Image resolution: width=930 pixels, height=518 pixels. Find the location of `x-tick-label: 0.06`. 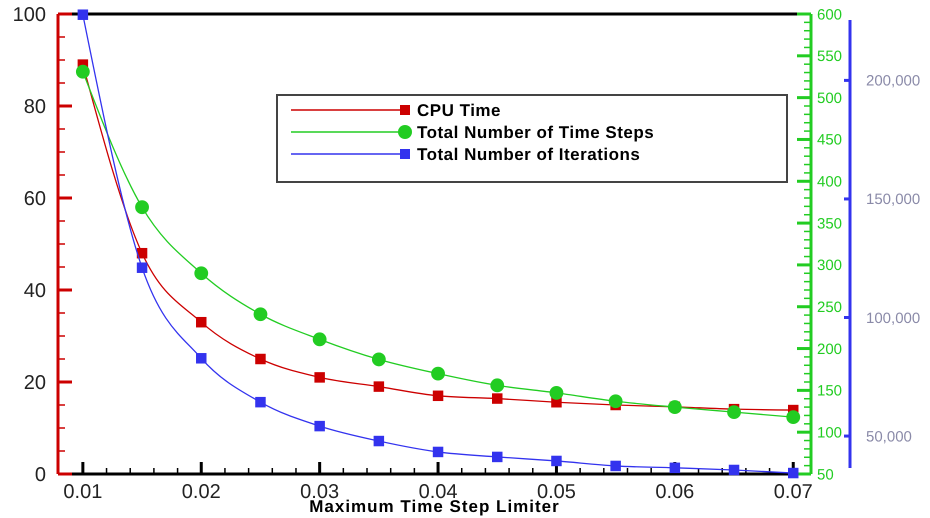

x-tick-label: 0.06 is located at coordinates (674, 492).